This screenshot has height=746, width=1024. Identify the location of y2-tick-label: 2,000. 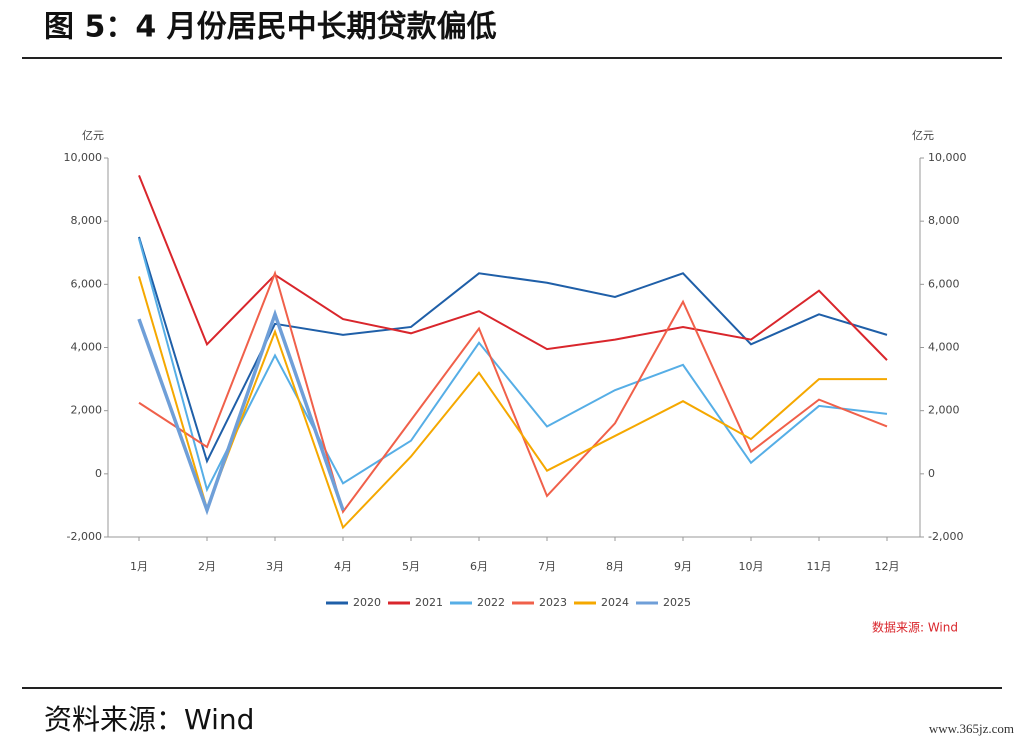
(944, 410).